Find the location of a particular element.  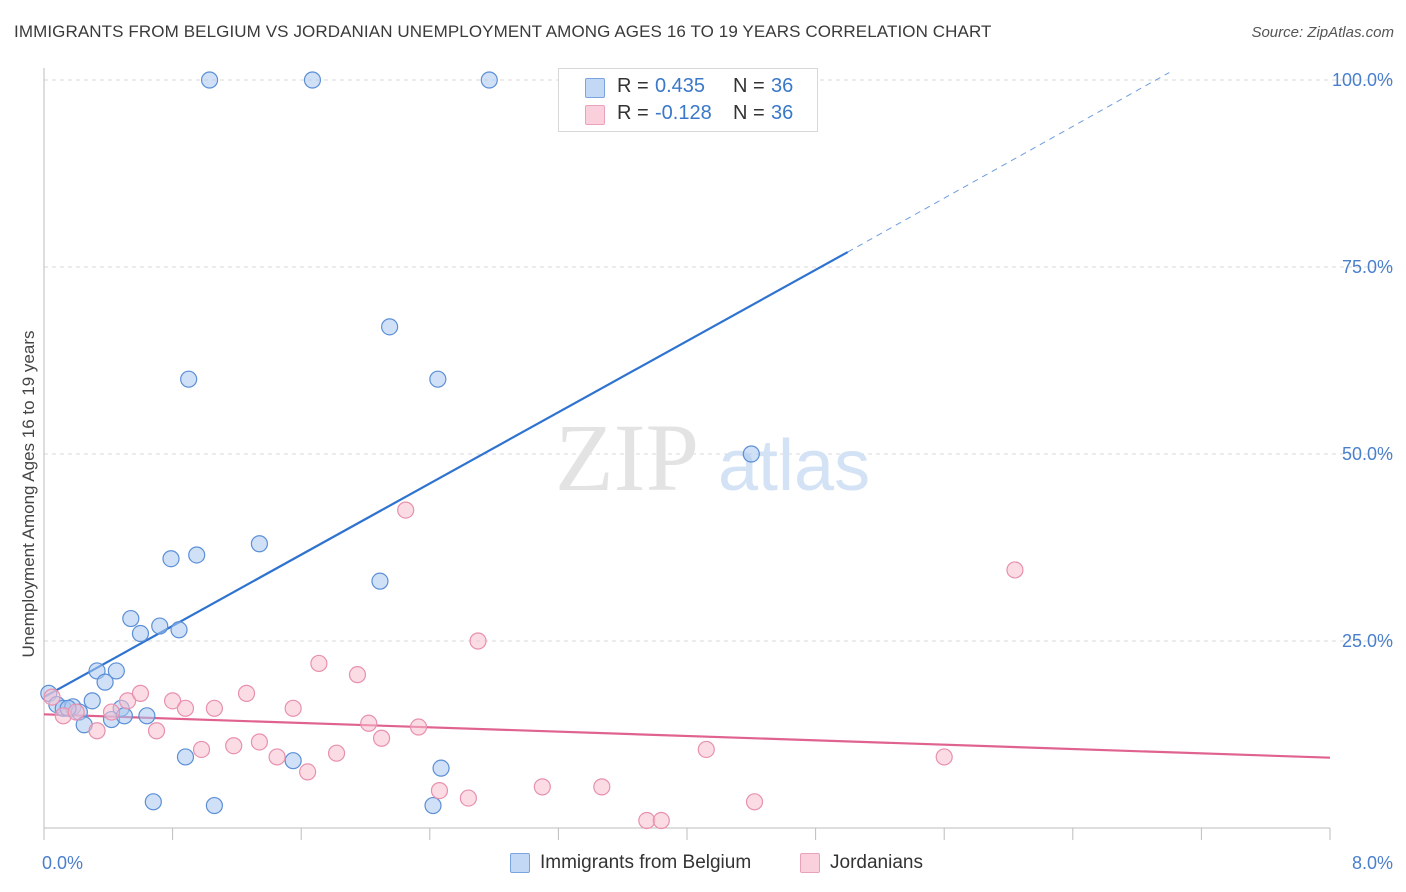

correlation-legend: R = 0.435 N = 36 R = -0.128 N = 36 is located at coordinates (688, 100).